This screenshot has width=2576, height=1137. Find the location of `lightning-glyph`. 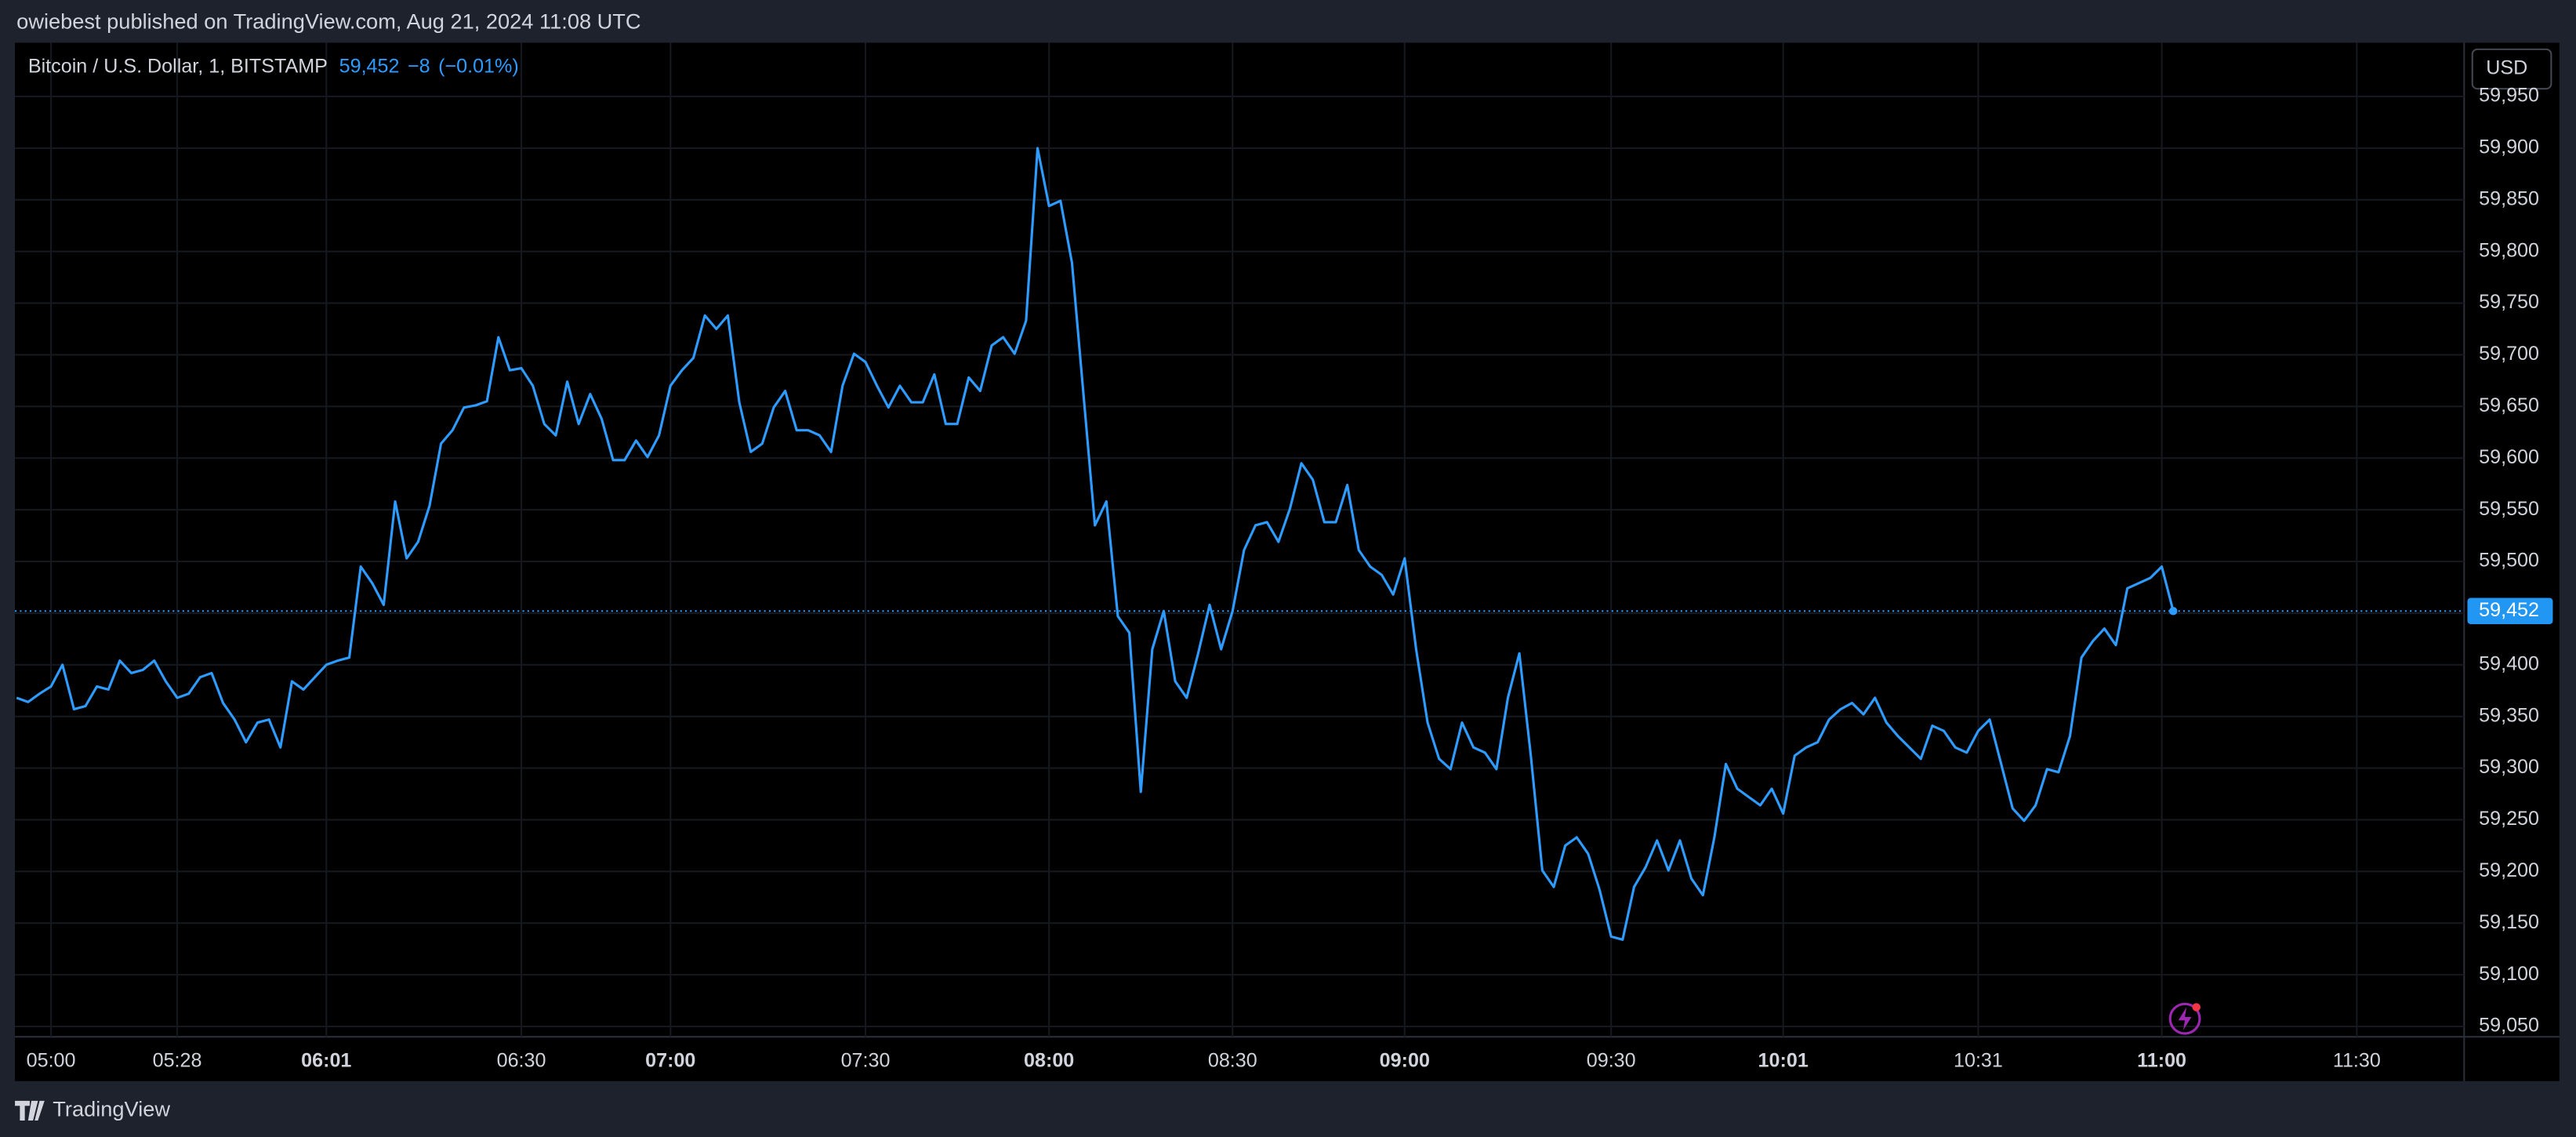

lightning-glyph is located at coordinates (2185, 1018).